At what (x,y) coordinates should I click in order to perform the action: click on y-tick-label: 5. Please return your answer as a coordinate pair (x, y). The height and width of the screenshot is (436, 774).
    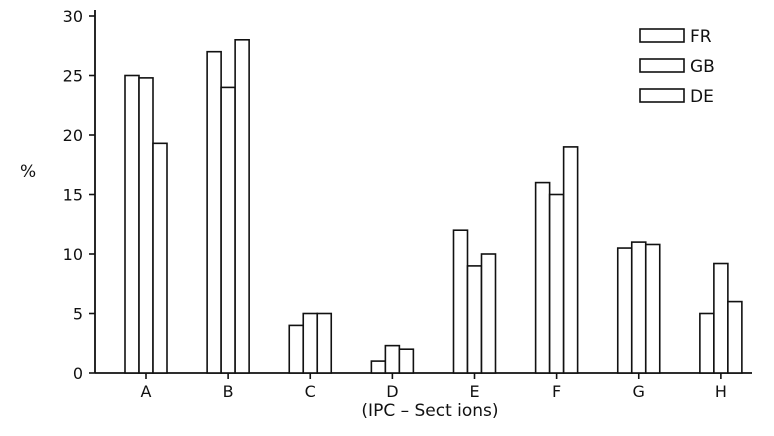
    Looking at the image, I should click on (78, 314).